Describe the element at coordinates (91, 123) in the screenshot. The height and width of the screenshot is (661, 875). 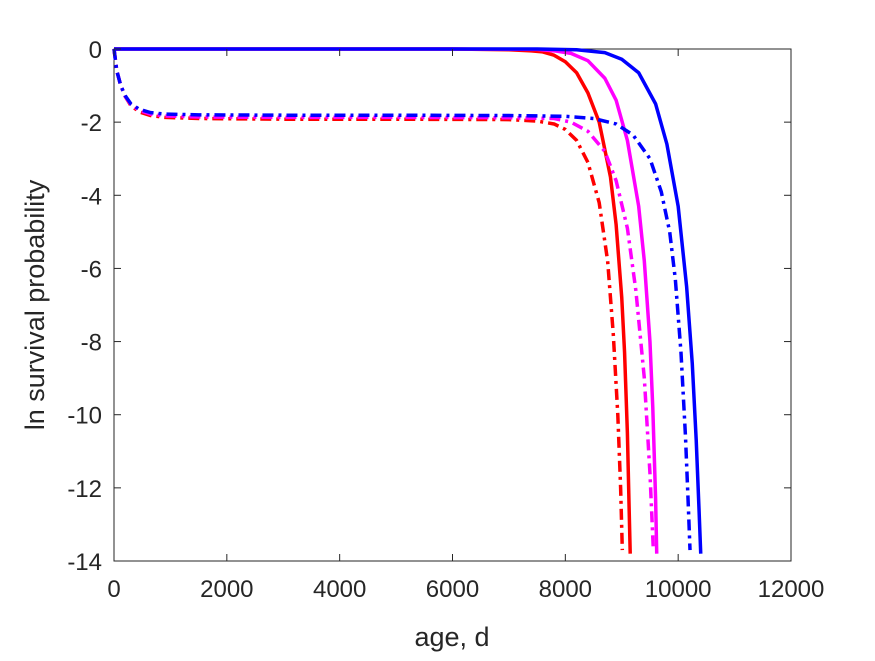
I see `y-tick-label: -2` at that location.